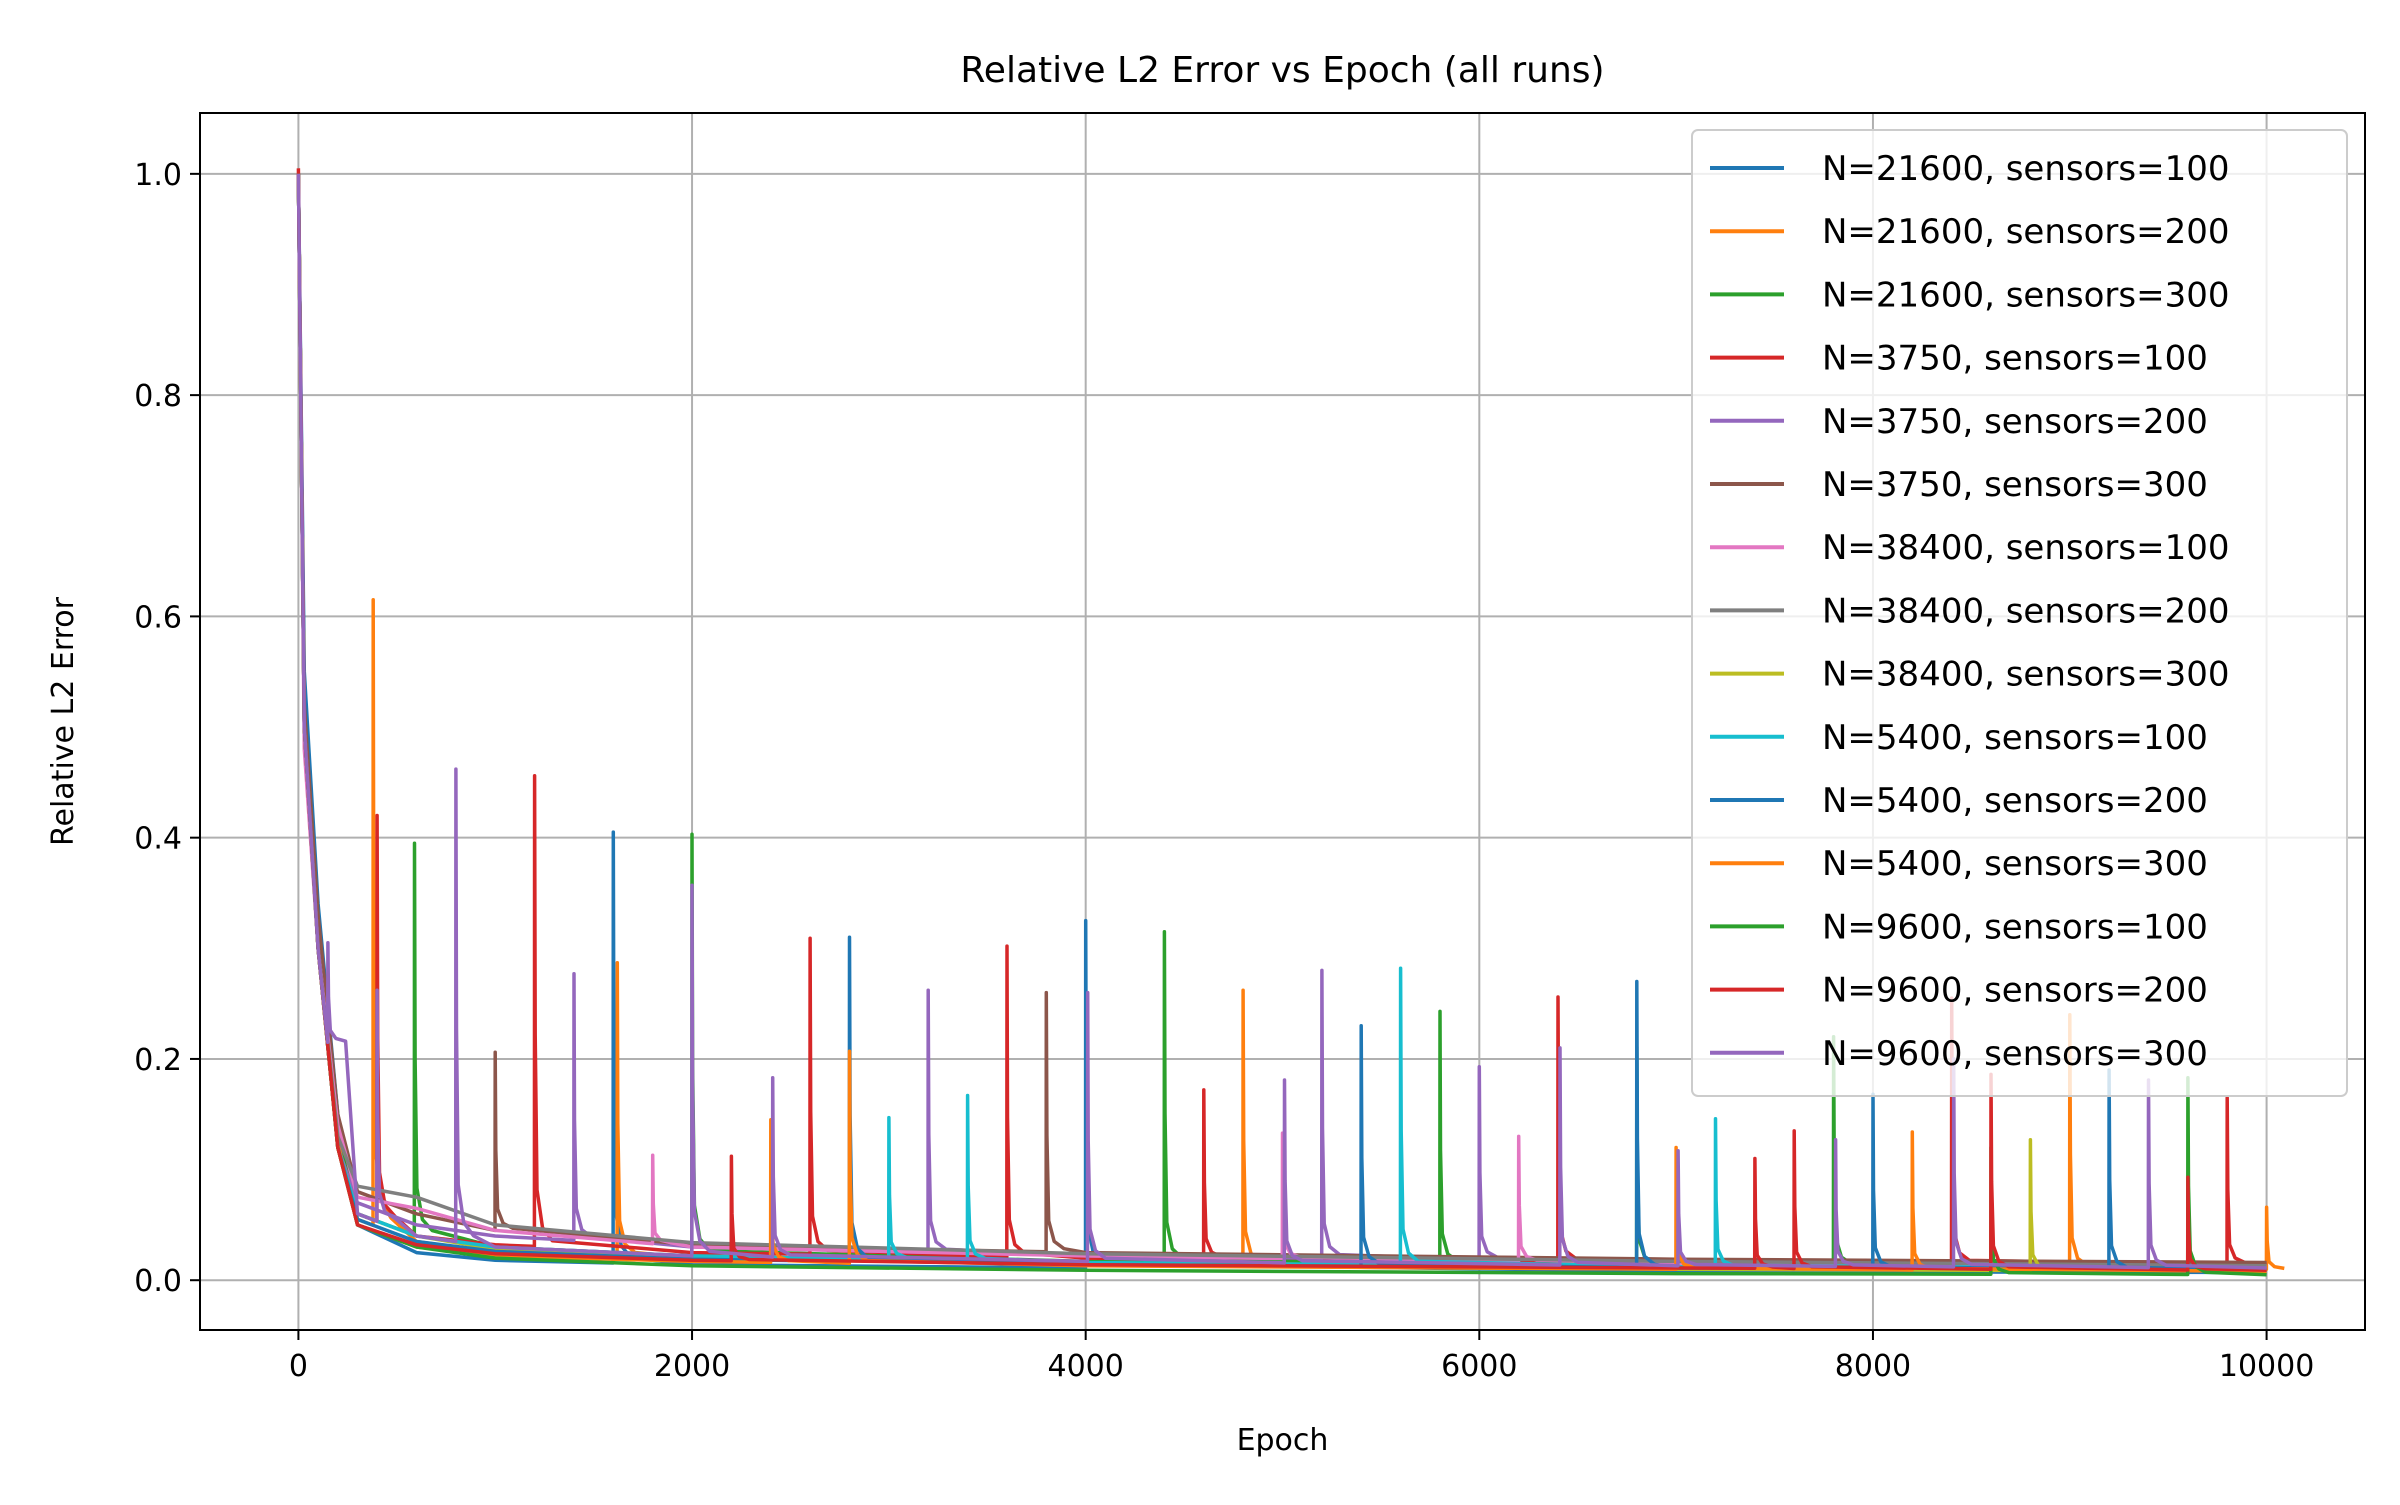  What do you see at coordinates (2266, 1366) in the screenshot?
I see `x-tick-label: 10000` at bounding box center [2266, 1366].